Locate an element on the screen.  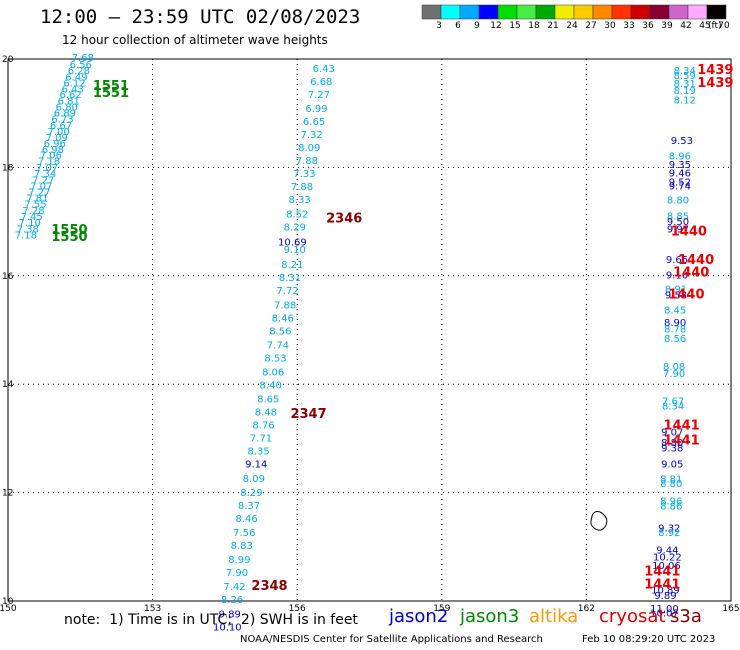
swh-value-label: 8.99 is located at coordinates (239, 560).